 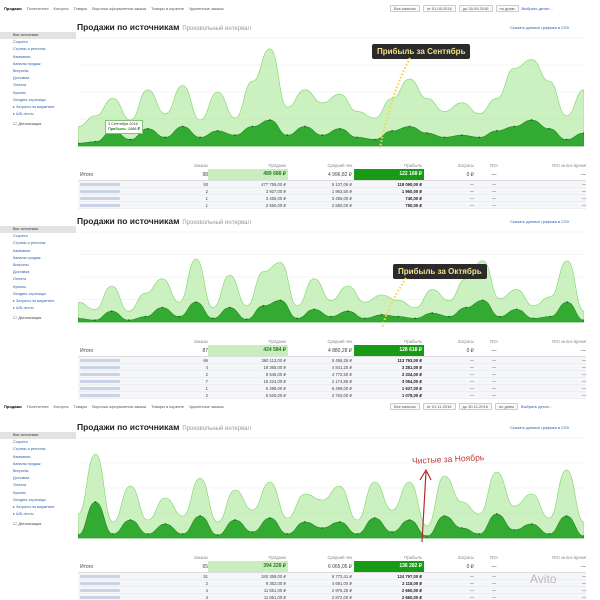 What do you see at coordinates (332, 395) in the screenshot?
I see `table-row: 2 5 526,00 ₽ 2 763,00 ₽ 1 078,00 ₽ — — —` at bounding box center [332, 395].